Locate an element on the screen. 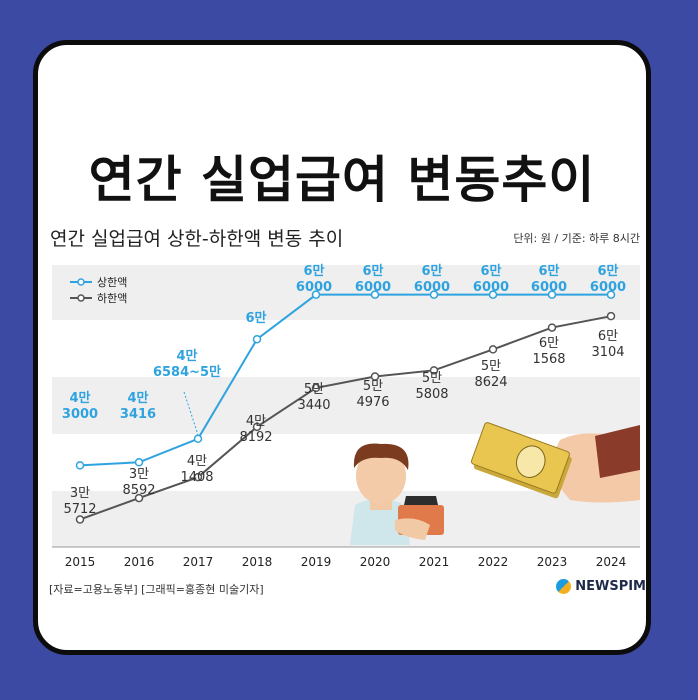 The height and width of the screenshot is (700, 698). upper-label-2023-1: 6000 is located at coordinates (549, 287).